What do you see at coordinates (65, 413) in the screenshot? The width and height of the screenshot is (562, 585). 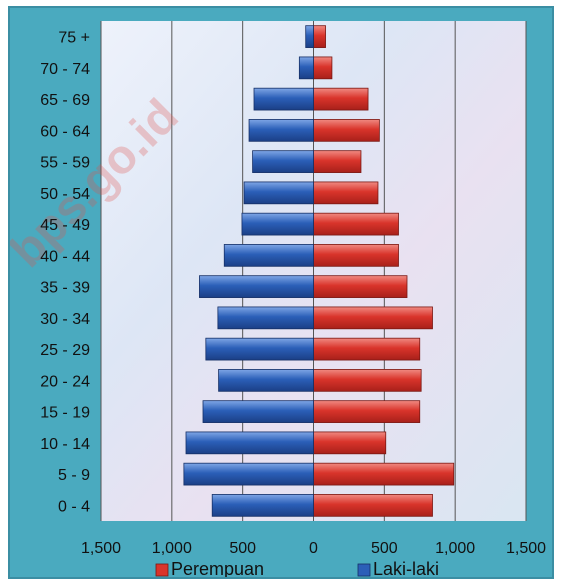 I see `category-label: 15 - 19` at bounding box center [65, 413].